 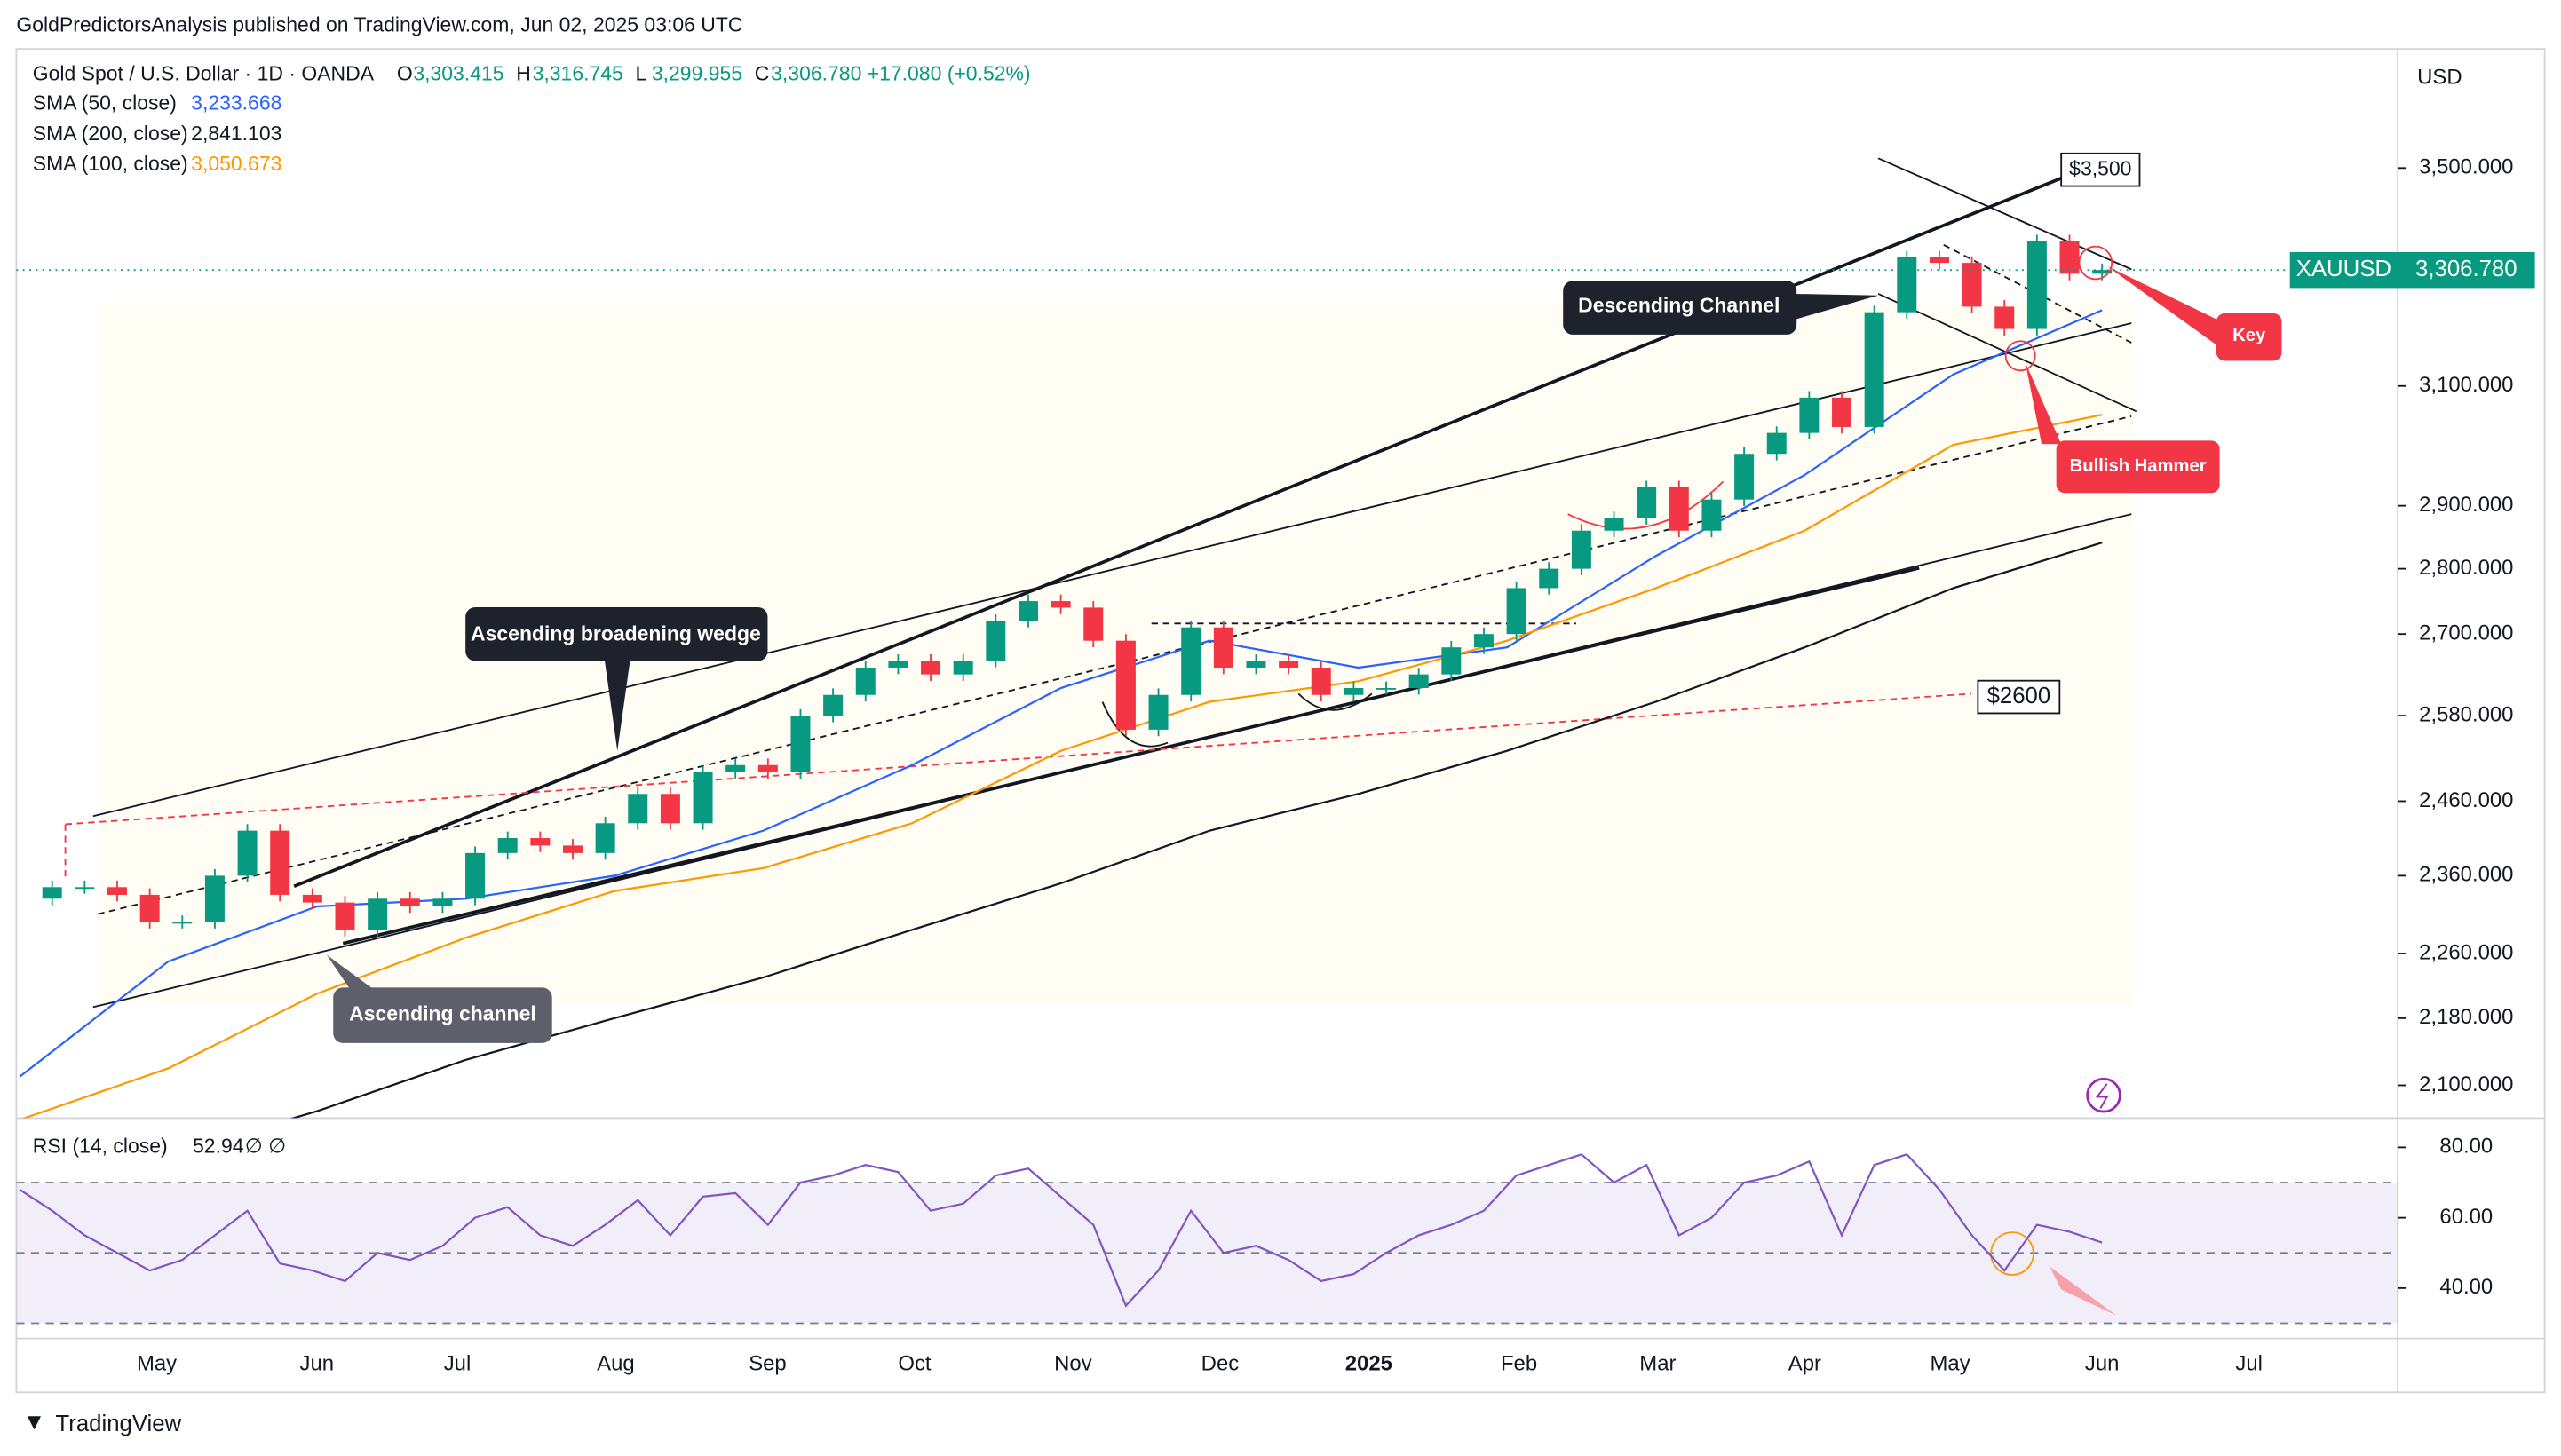 I want to click on y-tick-label: 2,700.000, so click(x=2466, y=633).